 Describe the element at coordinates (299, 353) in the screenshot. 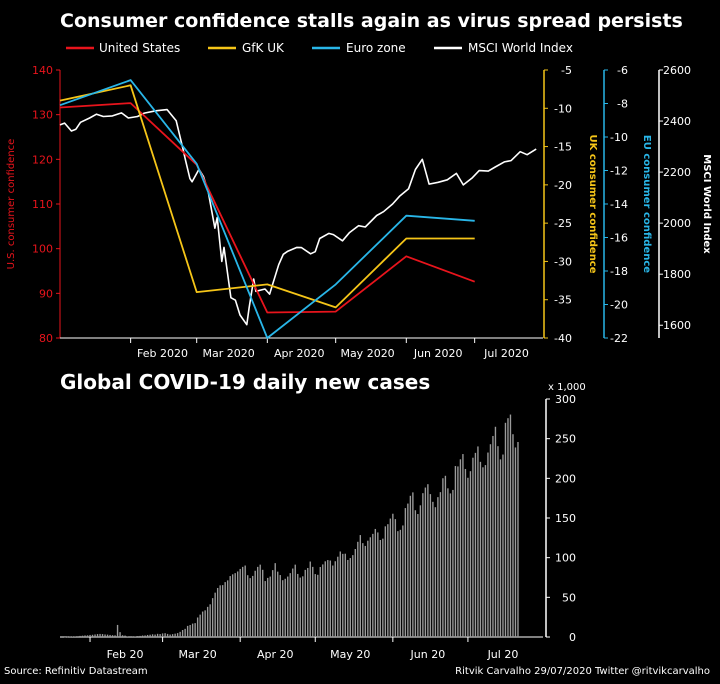

I see `top-x-tick-label: Apr 2020` at that location.